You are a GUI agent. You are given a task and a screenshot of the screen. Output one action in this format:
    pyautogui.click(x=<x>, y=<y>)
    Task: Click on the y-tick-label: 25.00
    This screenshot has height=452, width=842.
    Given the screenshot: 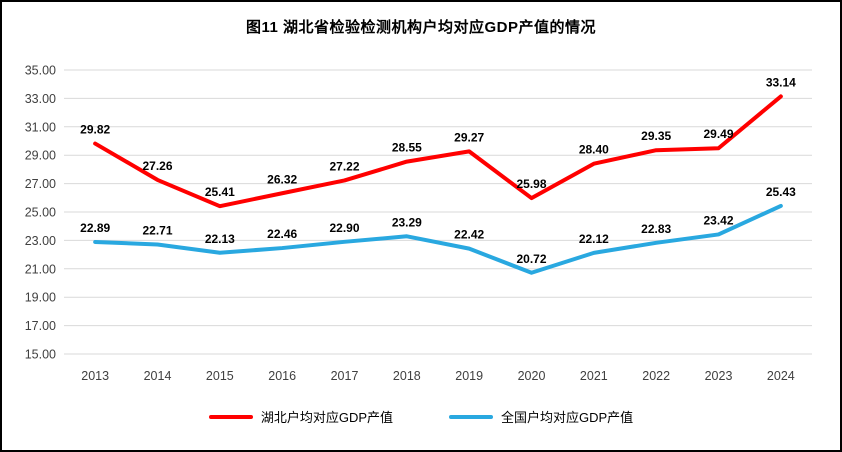 What is the action you would take?
    pyautogui.click(x=40, y=213)
    